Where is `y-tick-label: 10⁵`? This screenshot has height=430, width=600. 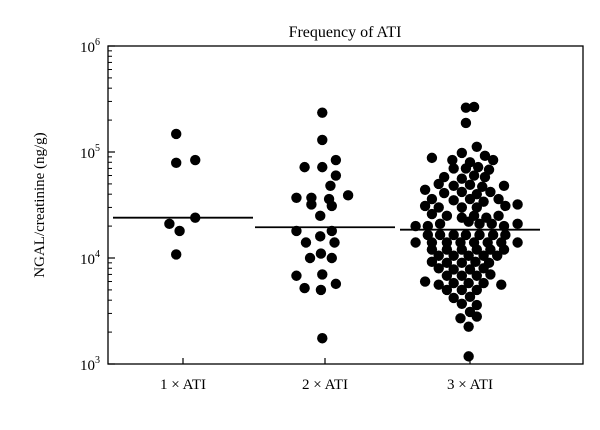
y-tick-label: 10⁵ is located at coordinates (90, 152).